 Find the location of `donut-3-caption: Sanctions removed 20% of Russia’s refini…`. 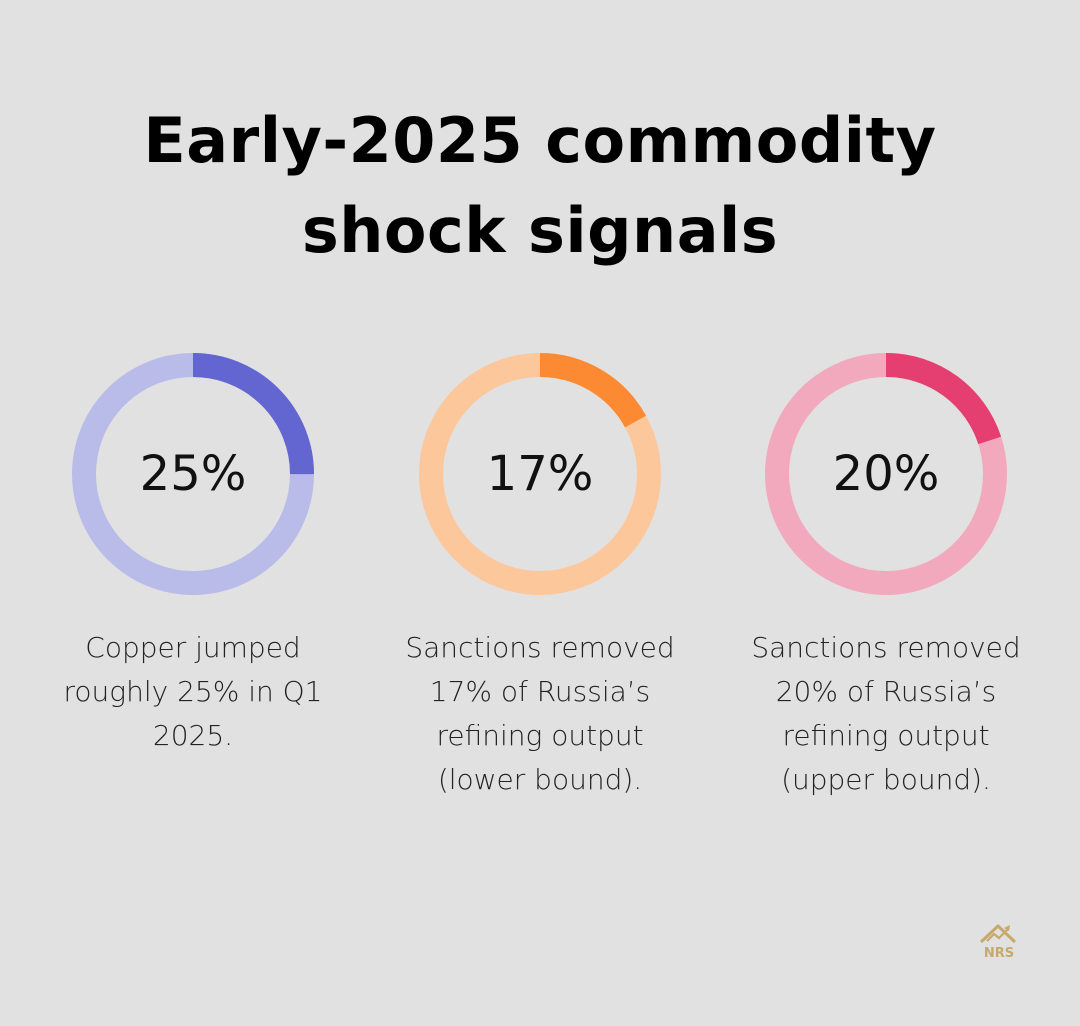

donut-3-caption: Sanctions removed 20% of Russia’s refini… is located at coordinates (886, 713).